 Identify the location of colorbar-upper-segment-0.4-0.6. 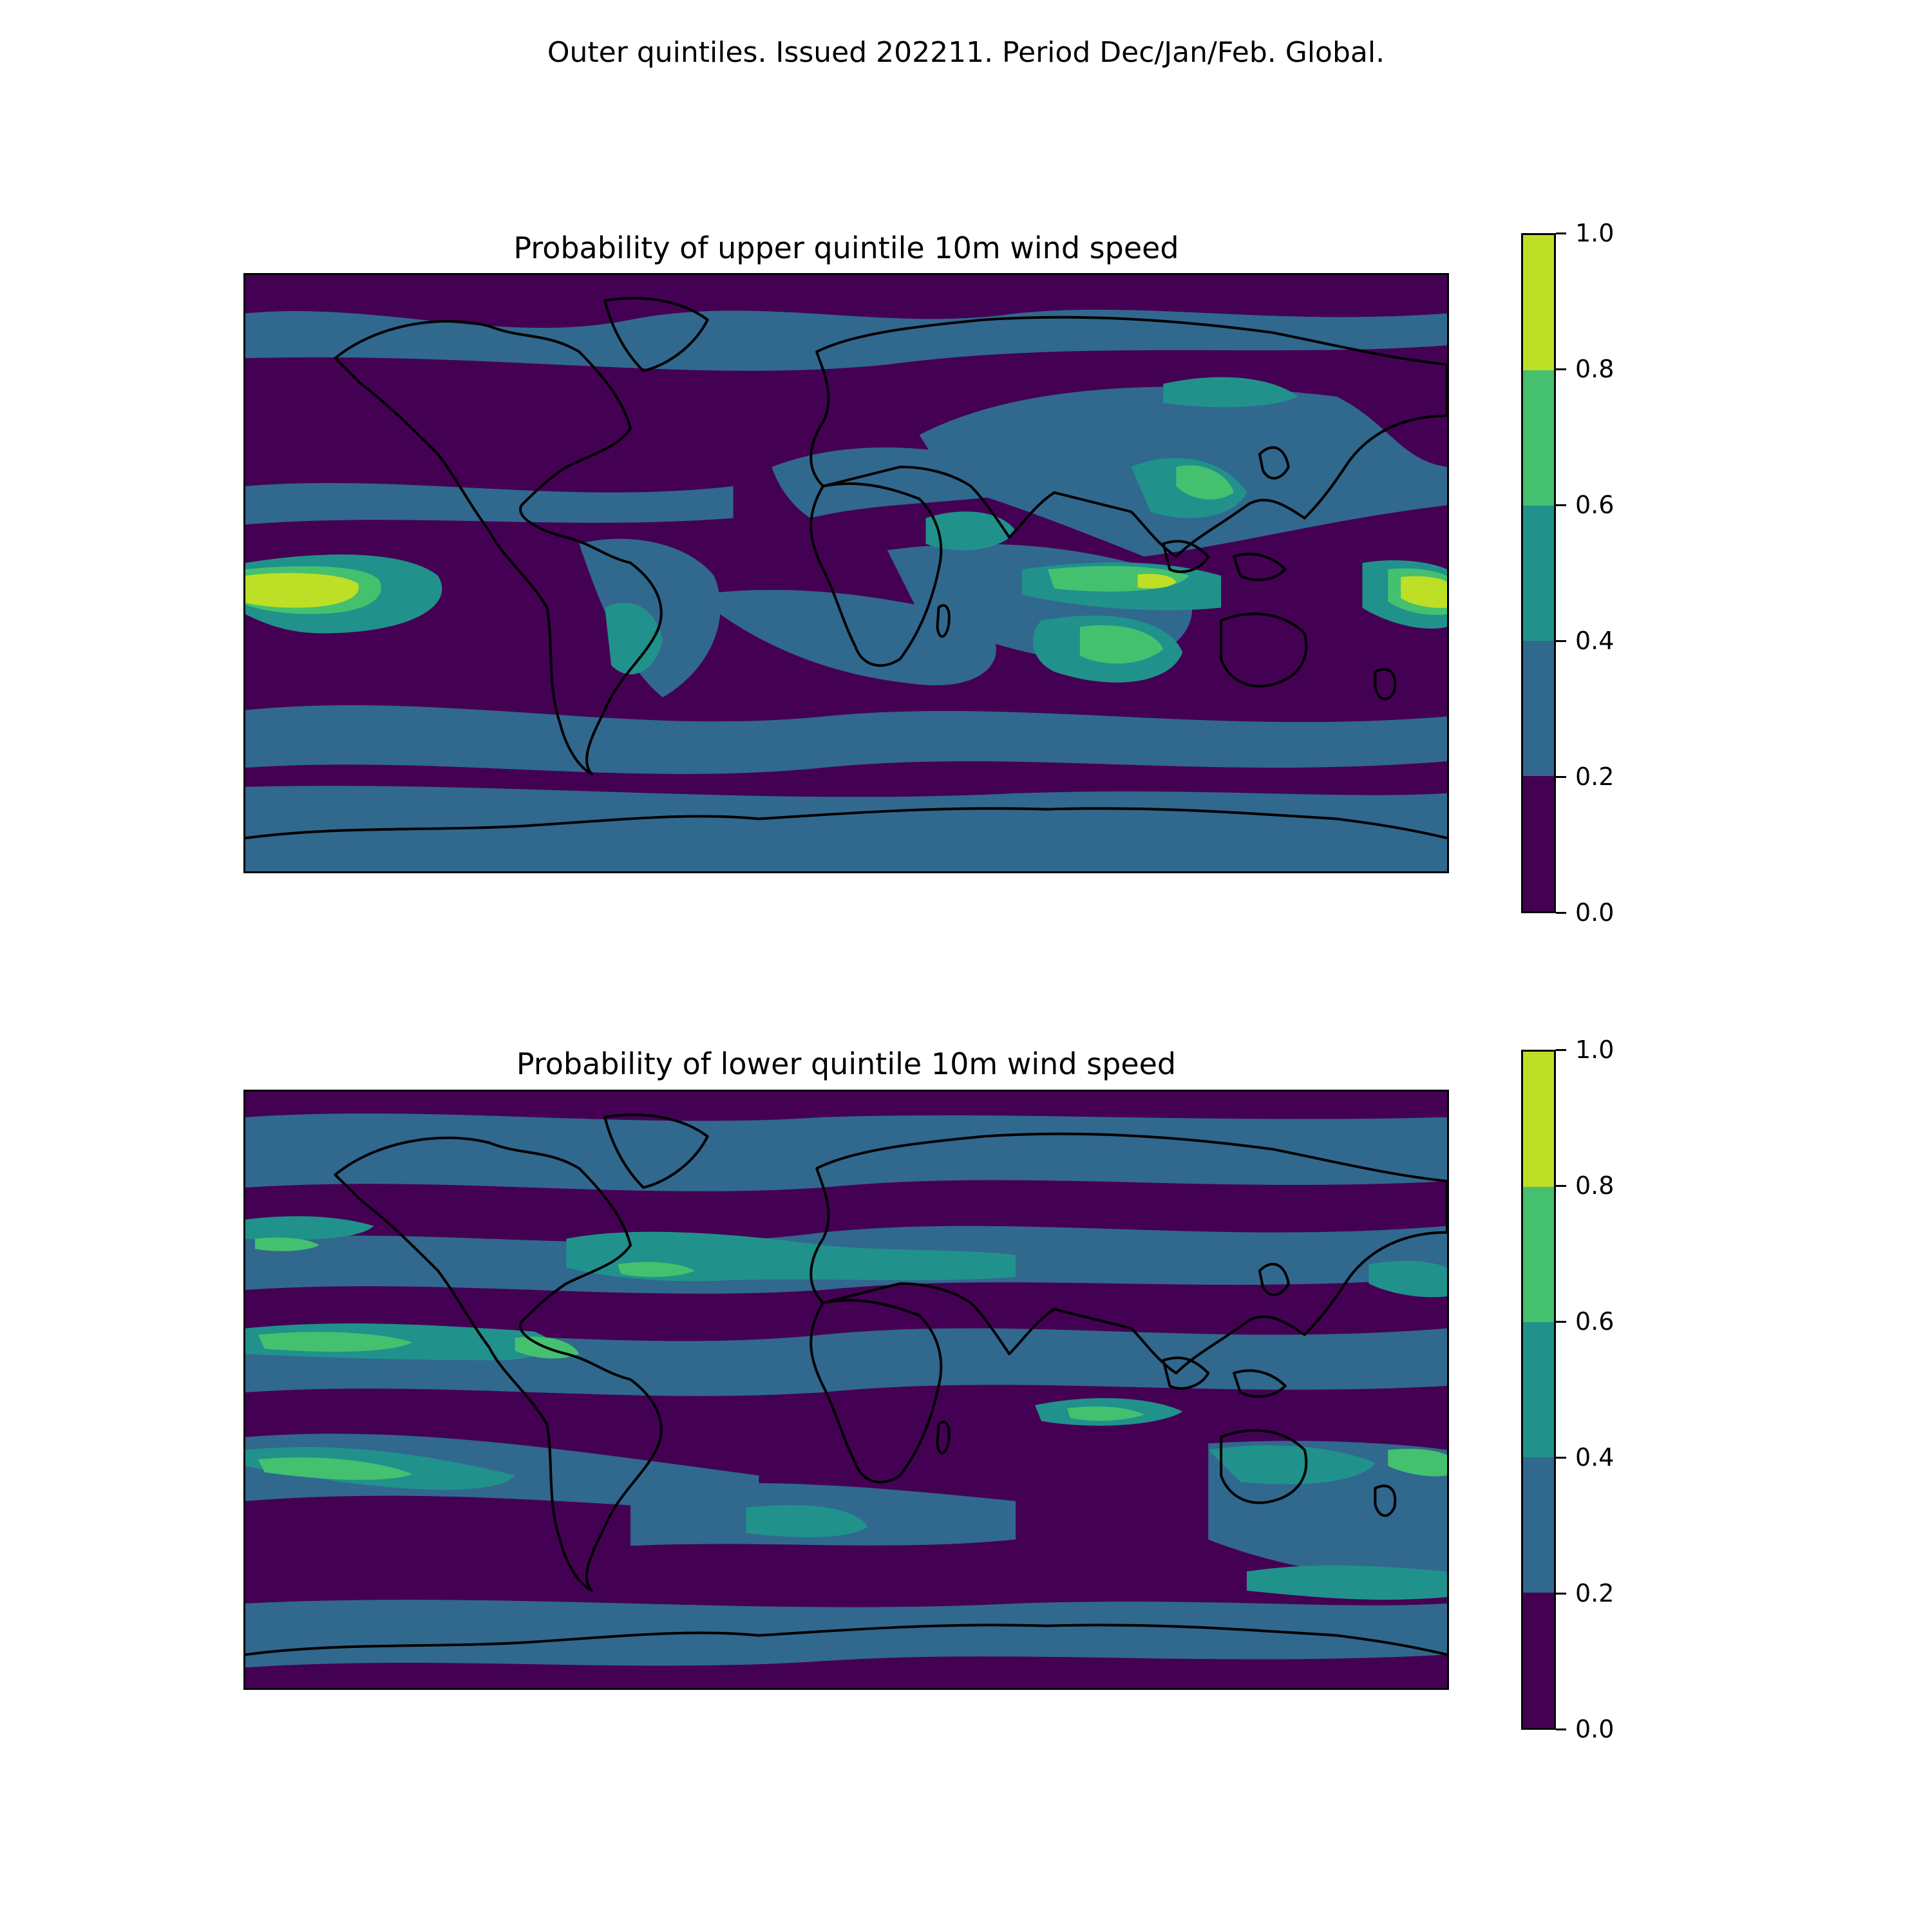
(1539, 573).